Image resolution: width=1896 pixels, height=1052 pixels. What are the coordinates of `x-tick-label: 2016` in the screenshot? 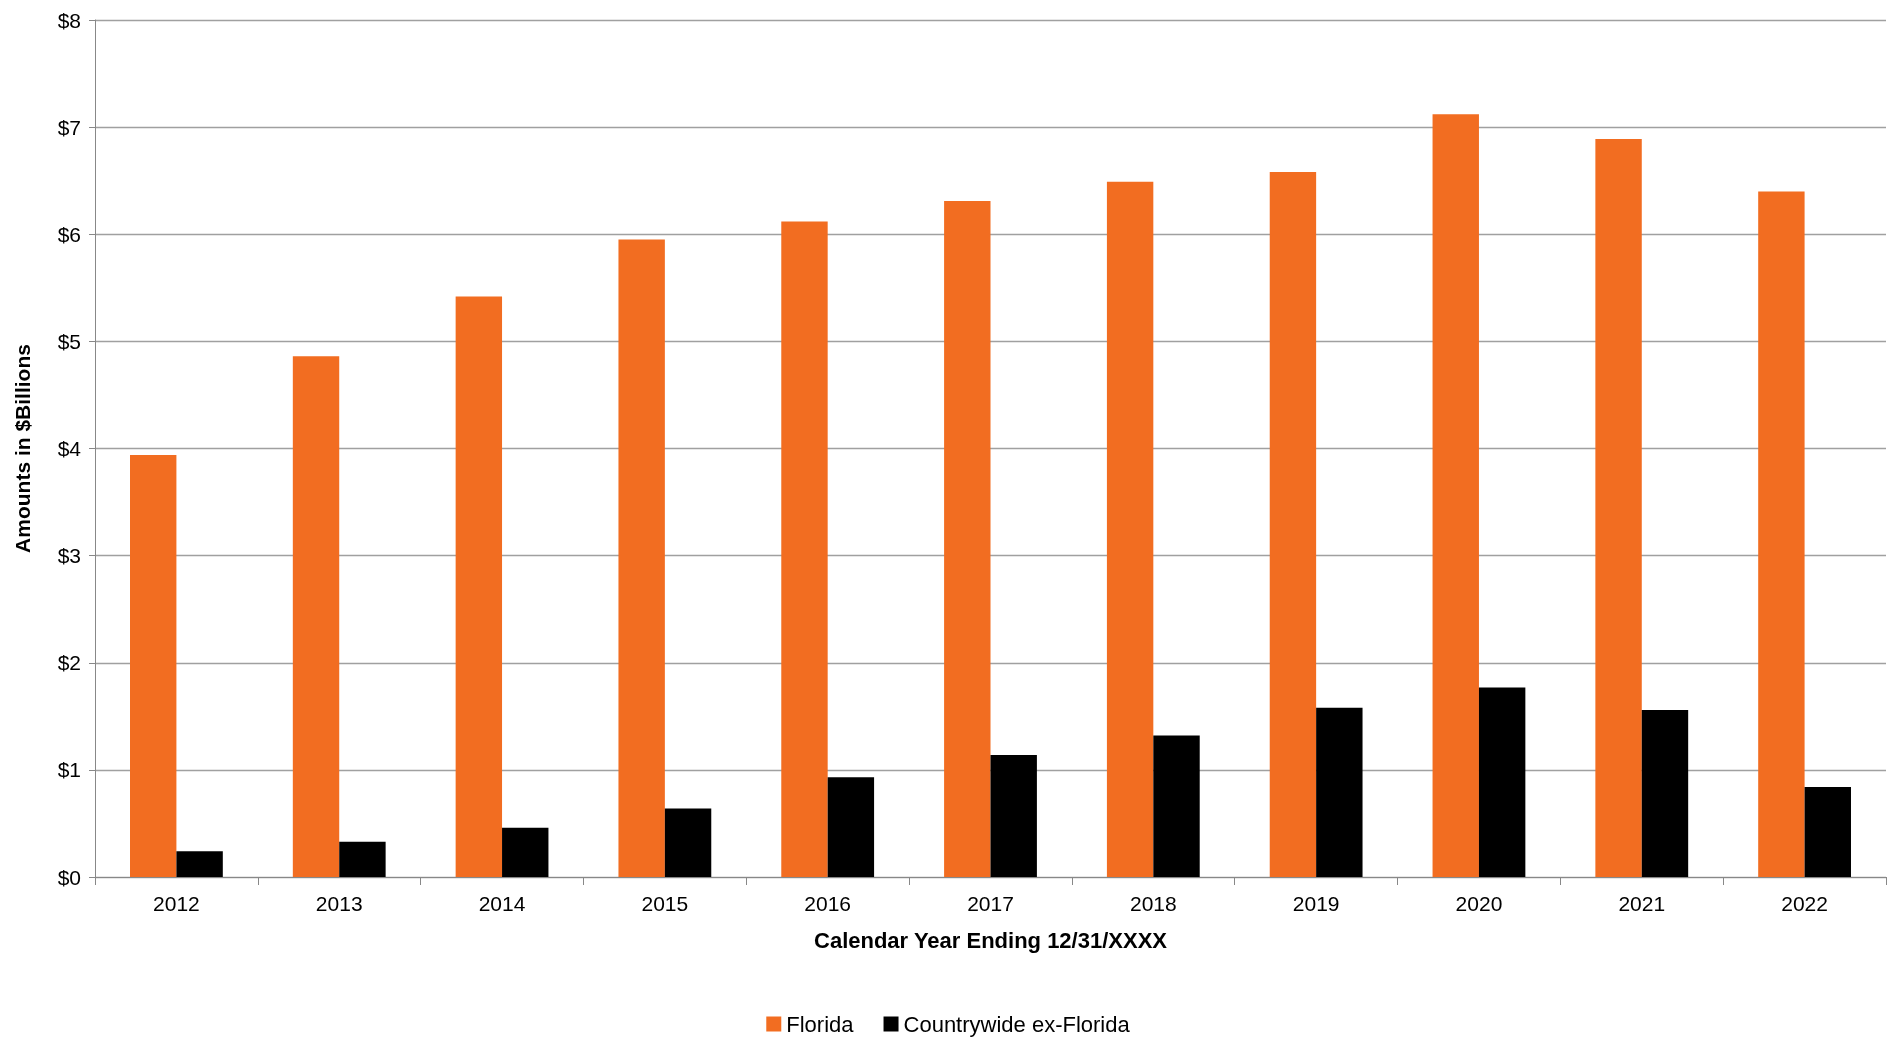 It's located at (828, 903).